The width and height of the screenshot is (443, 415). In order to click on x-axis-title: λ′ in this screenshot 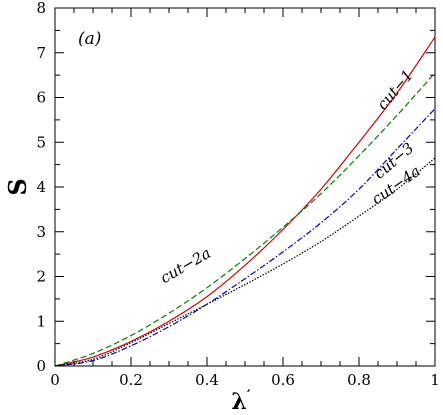, I will do `click(240, 401)`.